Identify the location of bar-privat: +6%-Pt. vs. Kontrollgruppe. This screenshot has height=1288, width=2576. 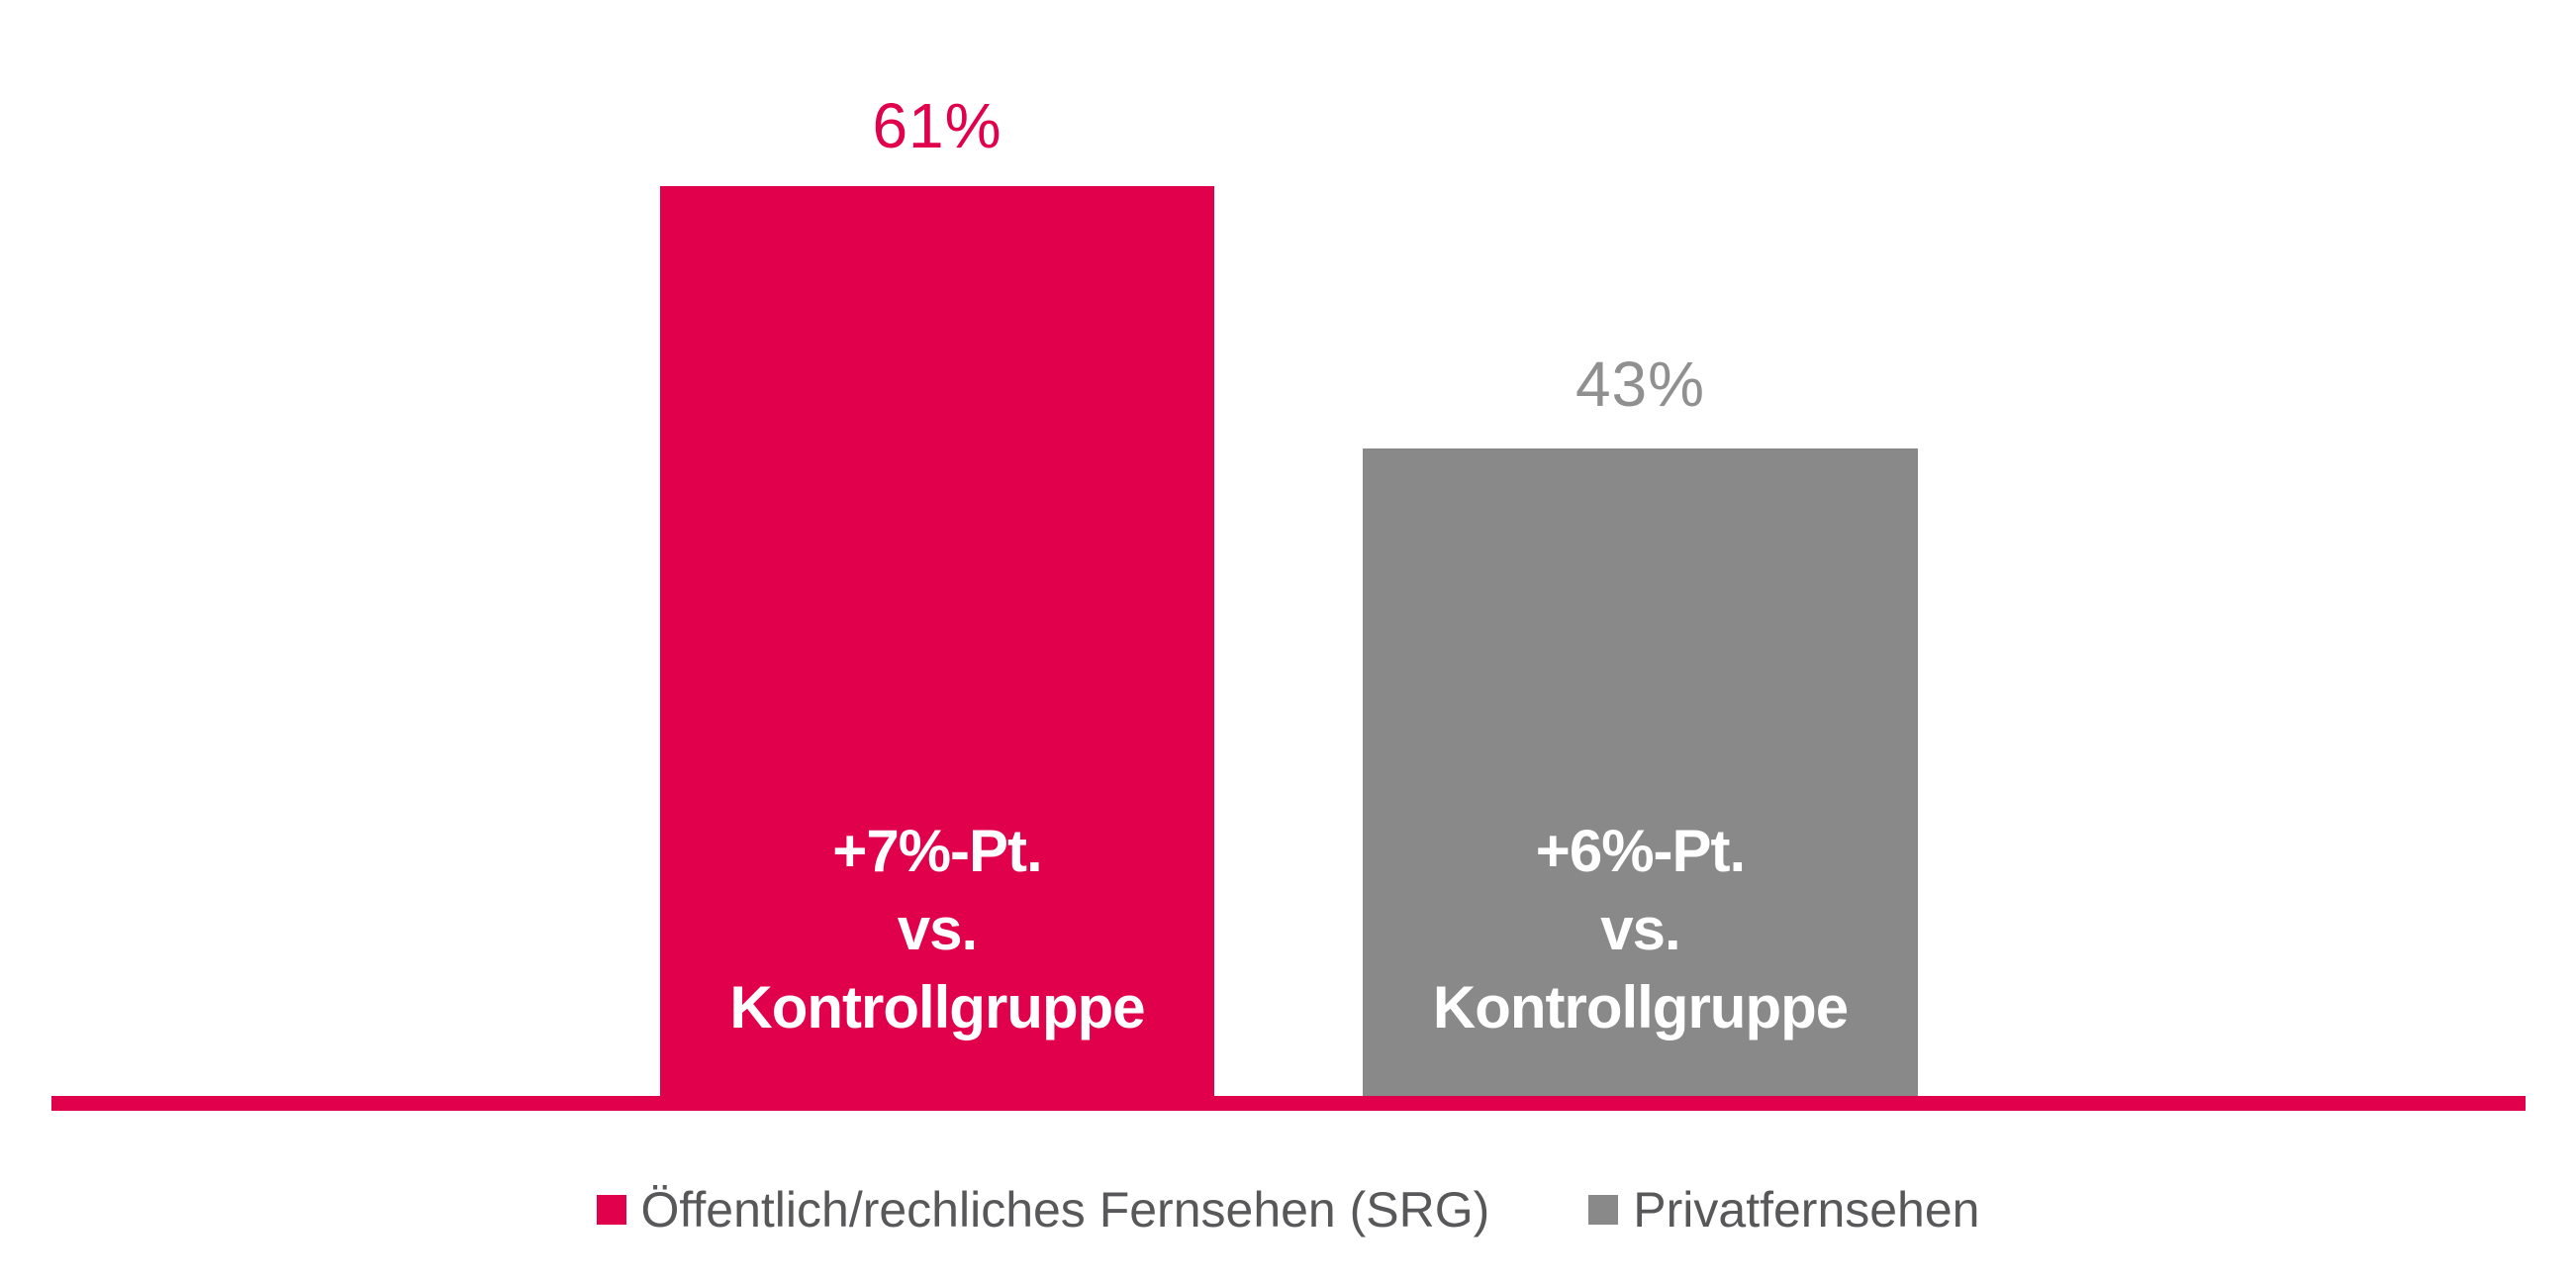
(1640, 772).